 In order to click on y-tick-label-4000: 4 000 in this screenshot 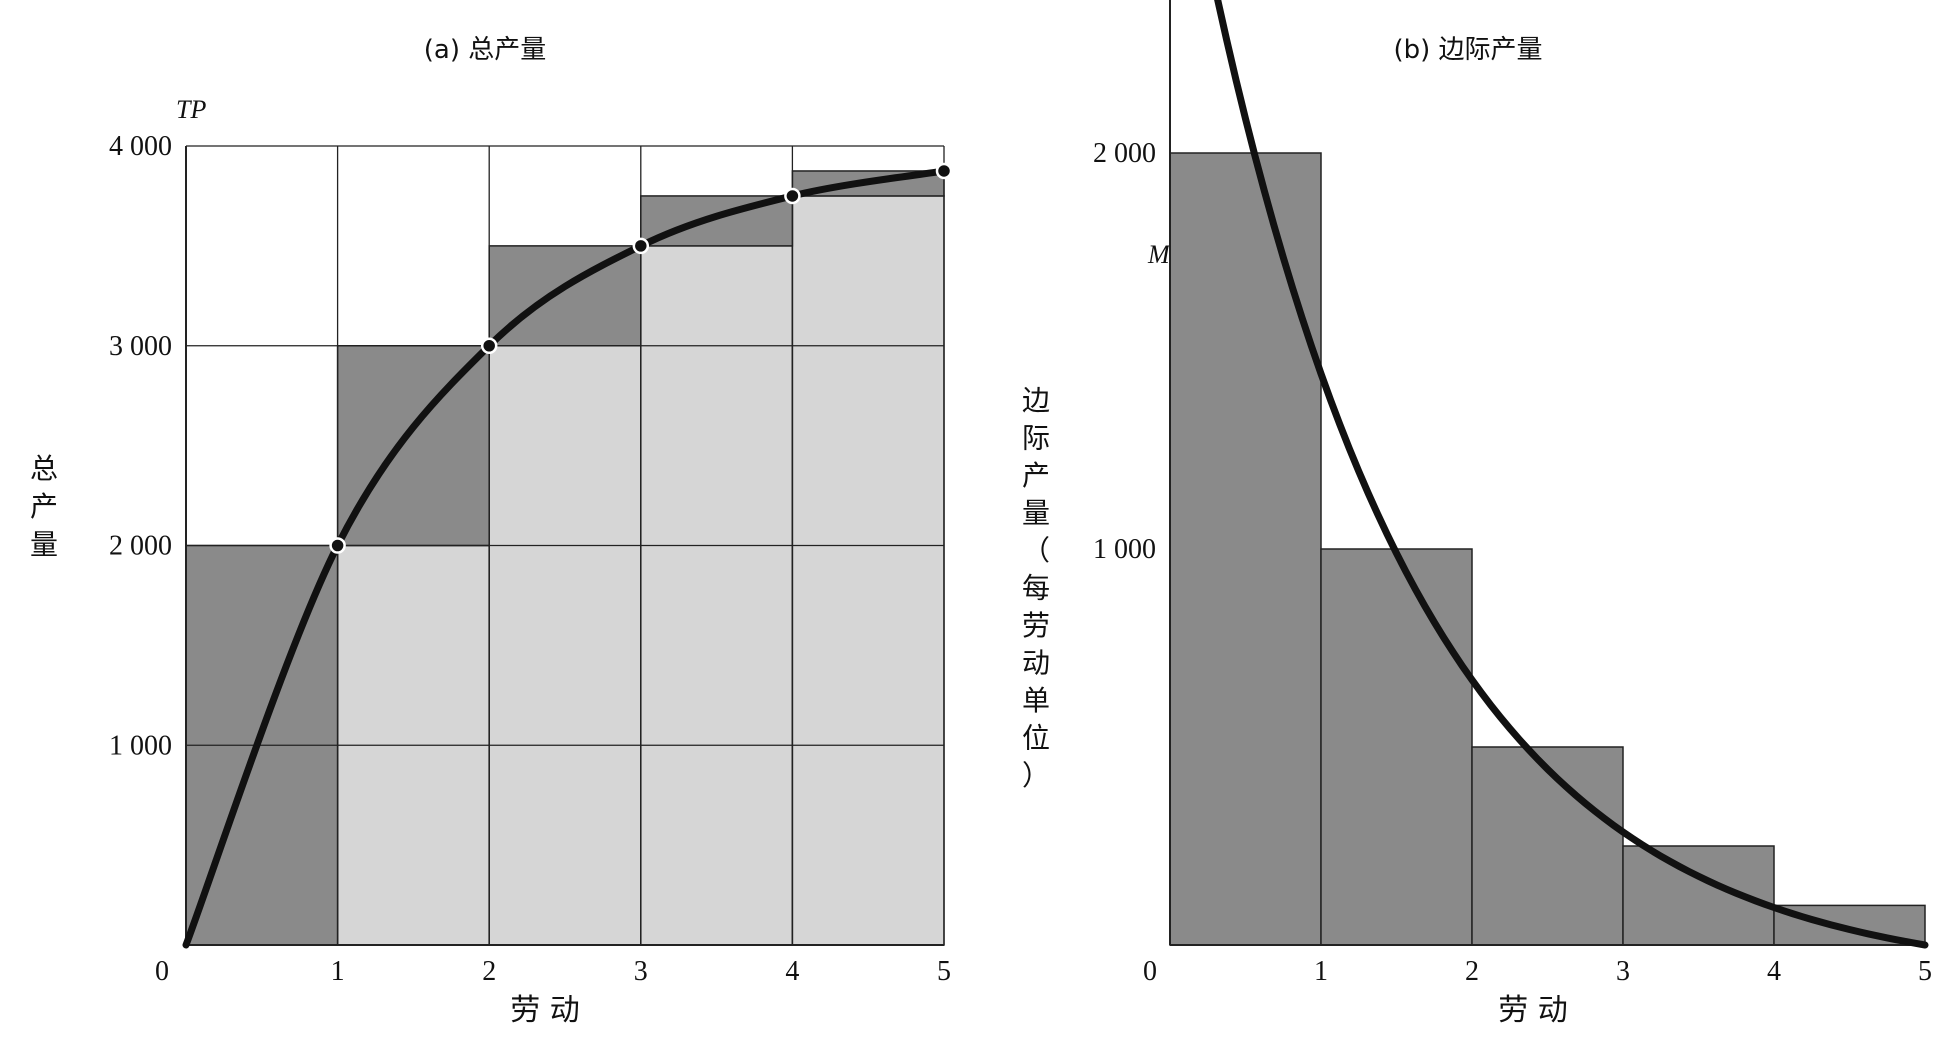, I will do `click(140, 146)`.